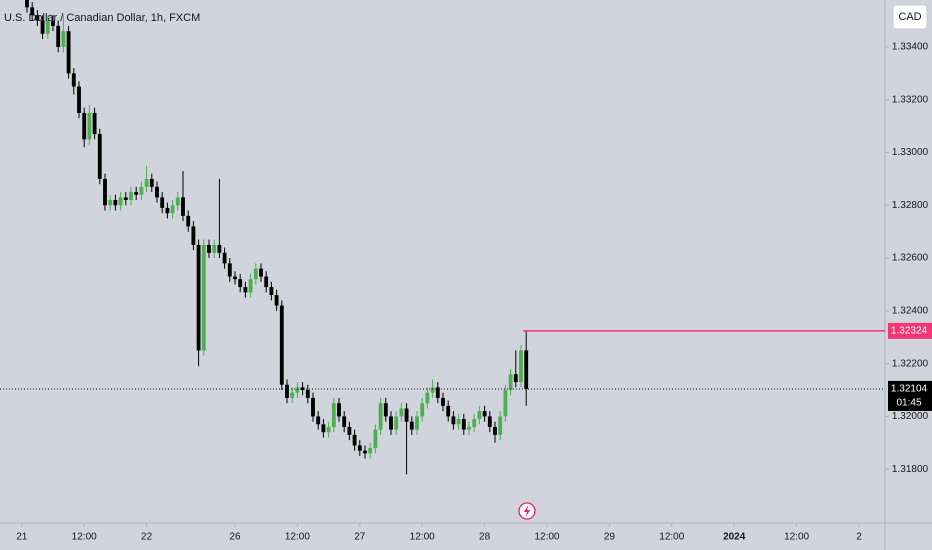 The image size is (932, 550). Describe the element at coordinates (610, 537) in the screenshot. I see `x-tick-label: 29` at that location.